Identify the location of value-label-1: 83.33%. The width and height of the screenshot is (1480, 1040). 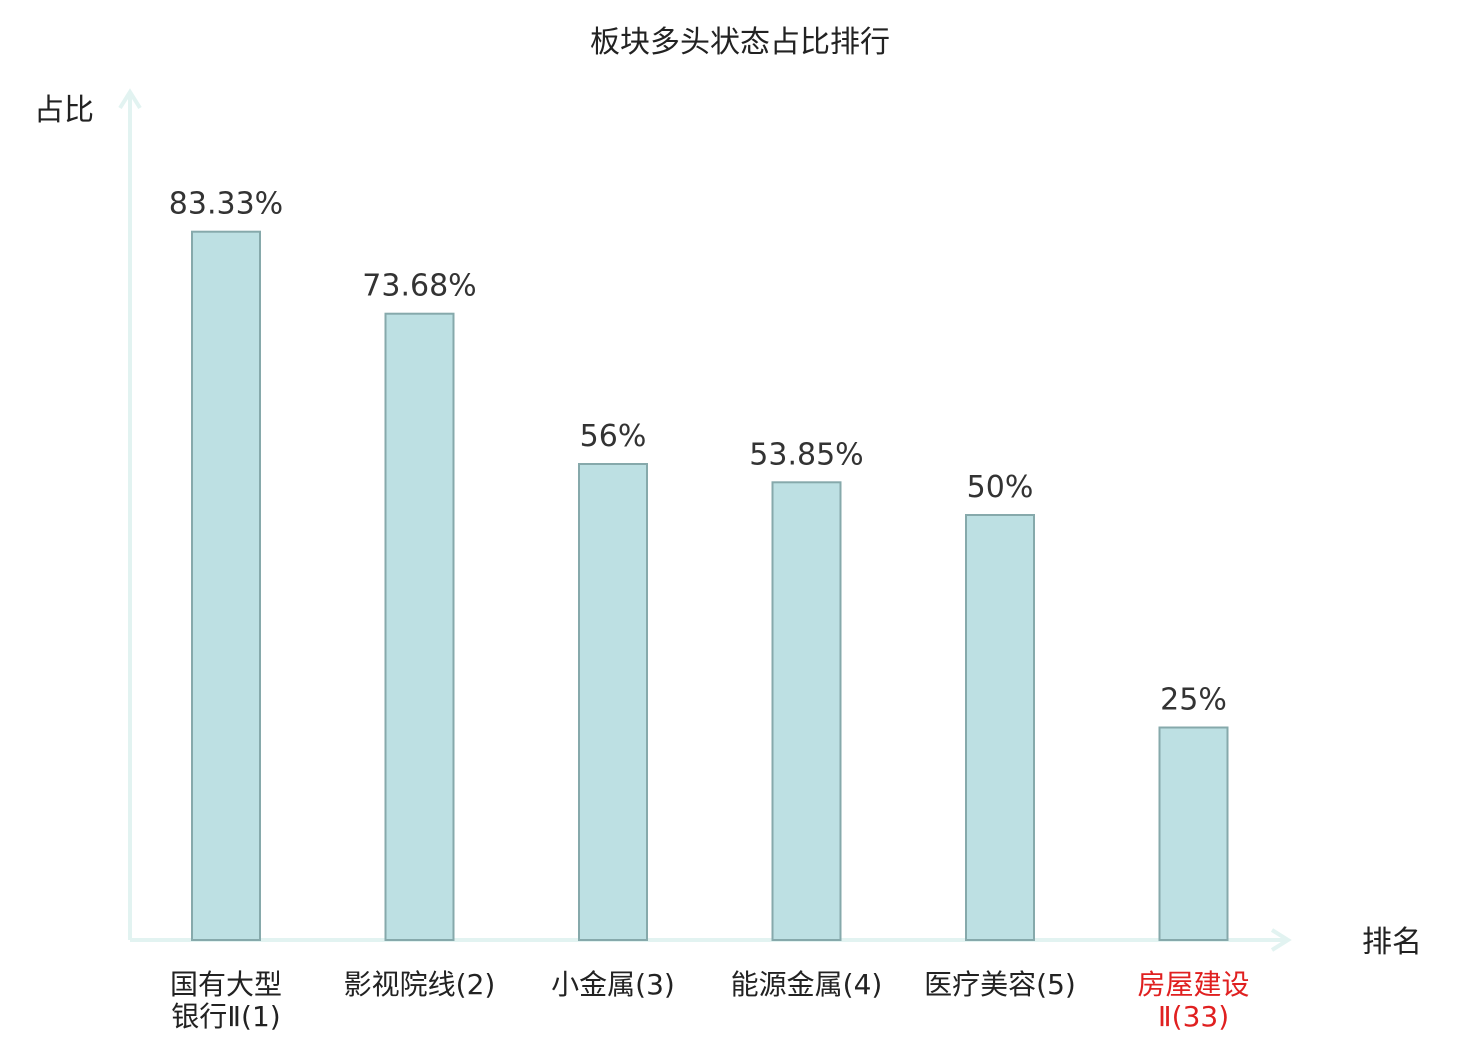
(226, 204).